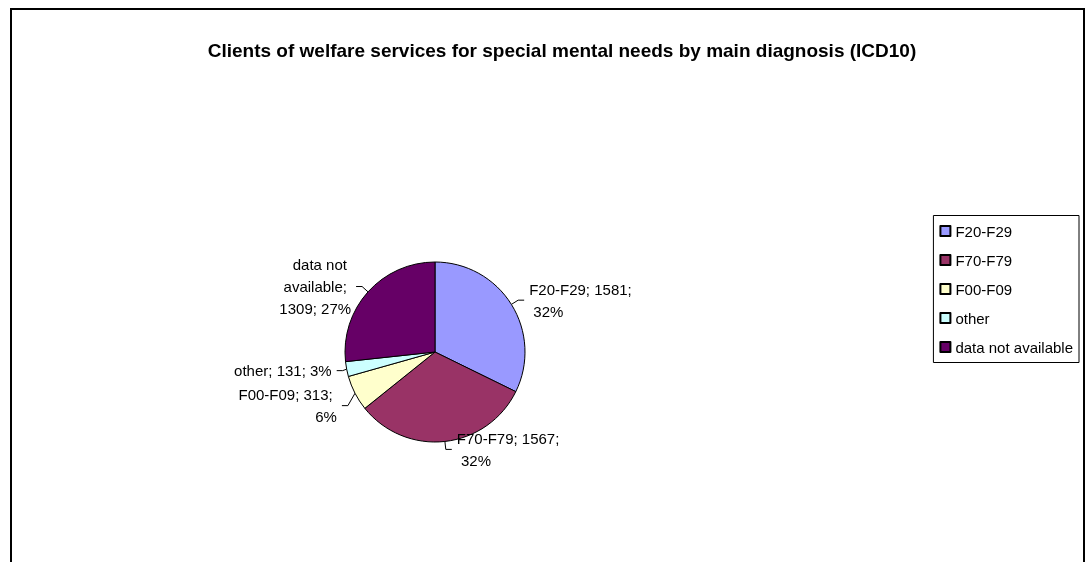 This screenshot has width=1085, height=562. What do you see at coordinates (315, 287) in the screenshot?
I see `data-label: data not available; 1309; 27%` at bounding box center [315, 287].